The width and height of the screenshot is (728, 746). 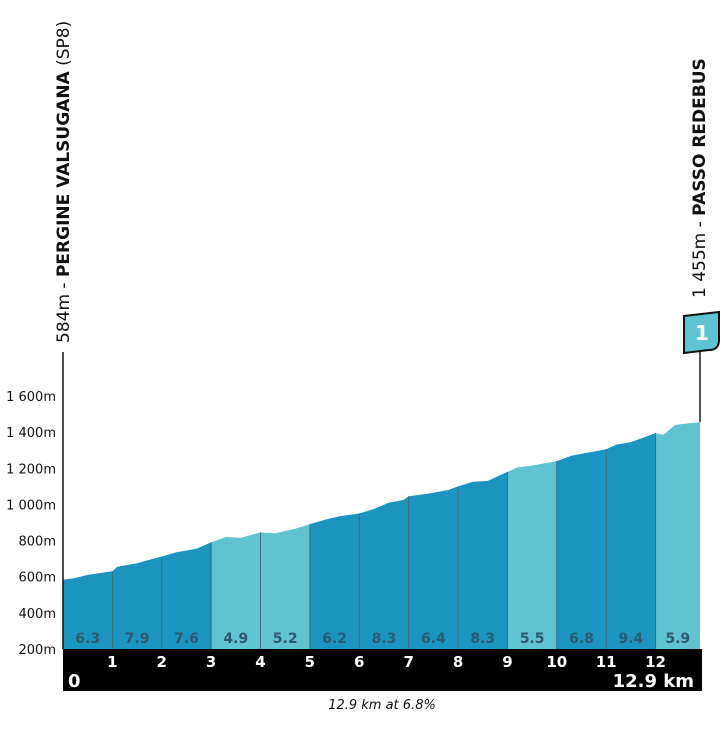 What do you see at coordinates (260, 662) in the screenshot?
I see `x-tick-label: 4` at bounding box center [260, 662].